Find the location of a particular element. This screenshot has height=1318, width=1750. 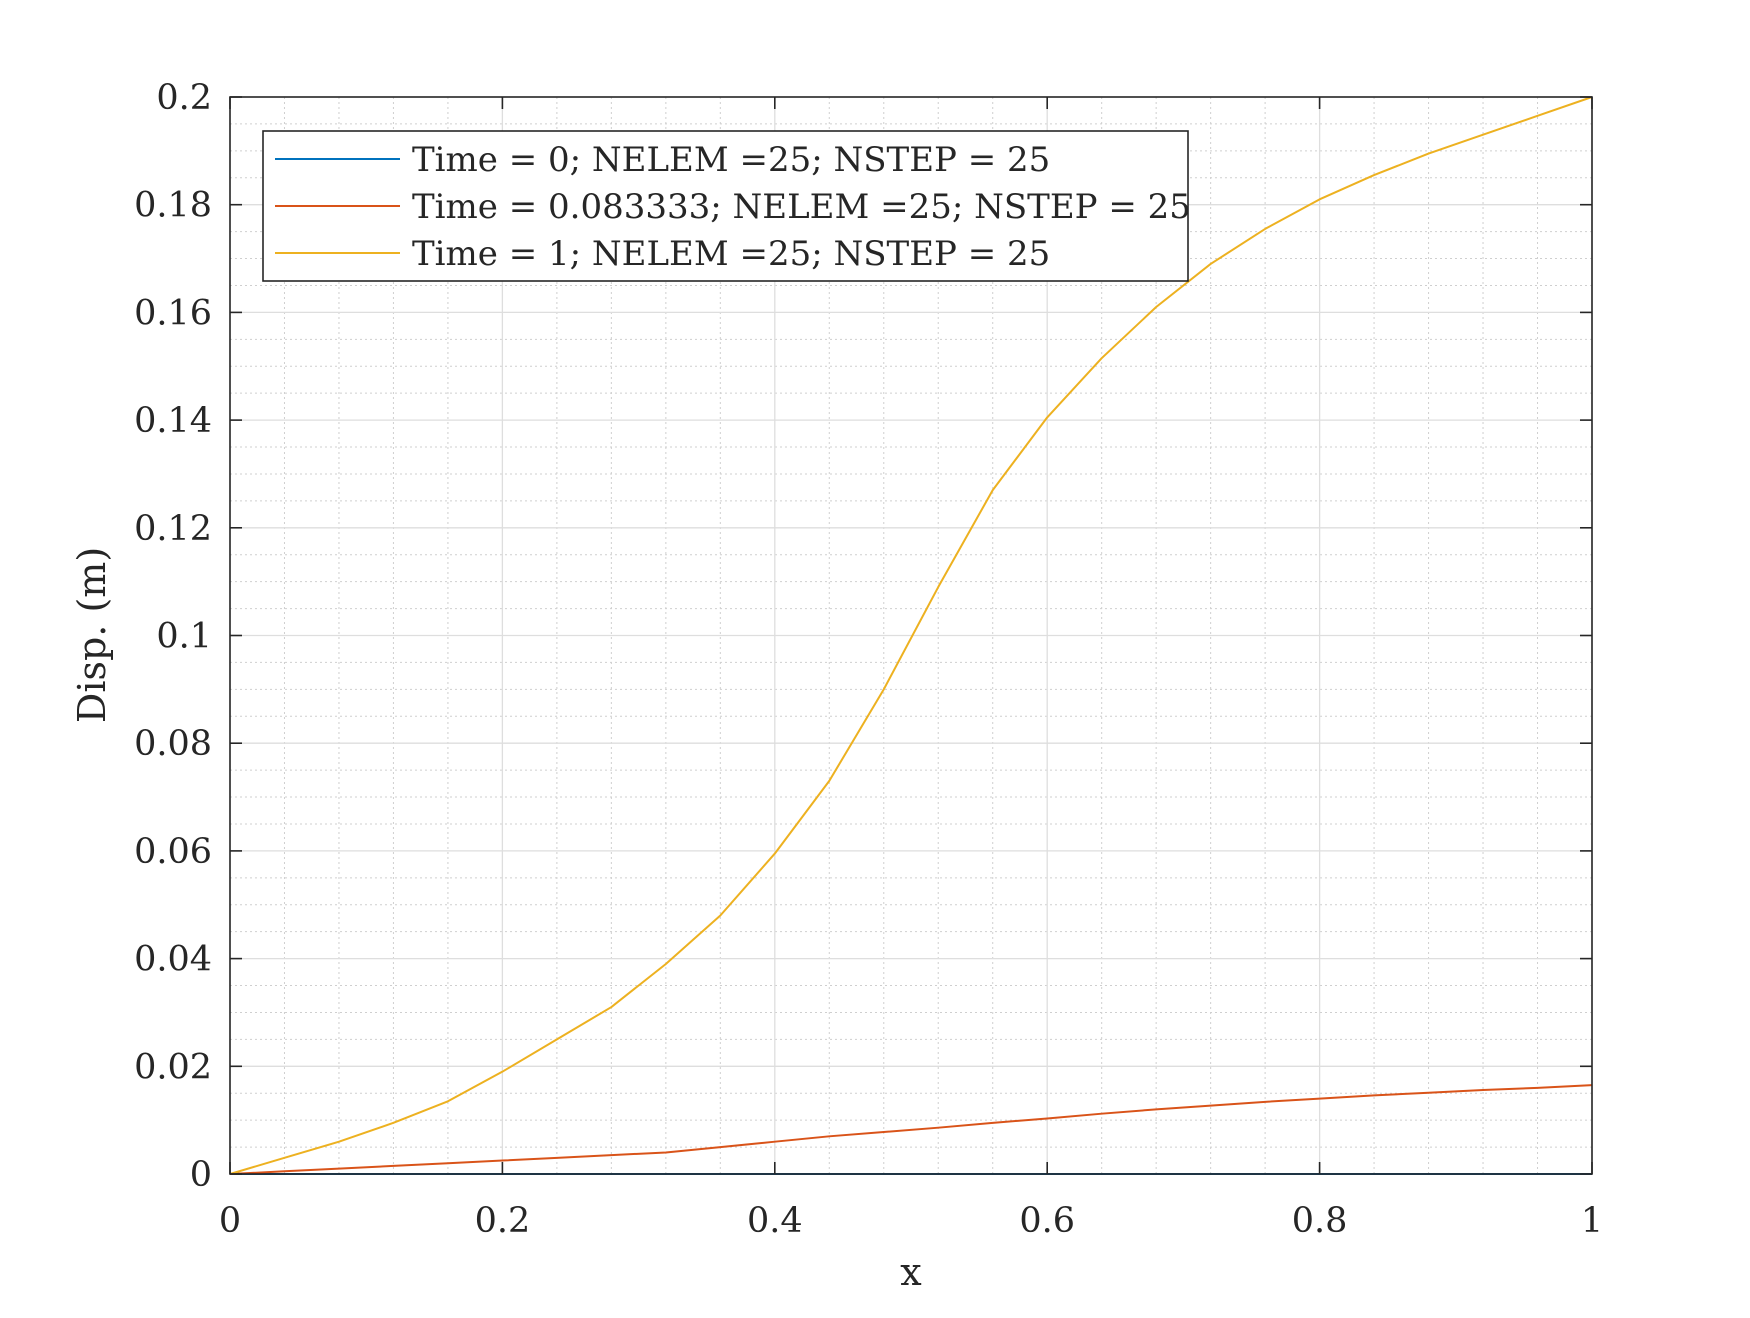

x-tick-label: 0.6 is located at coordinates (1047, 1221).